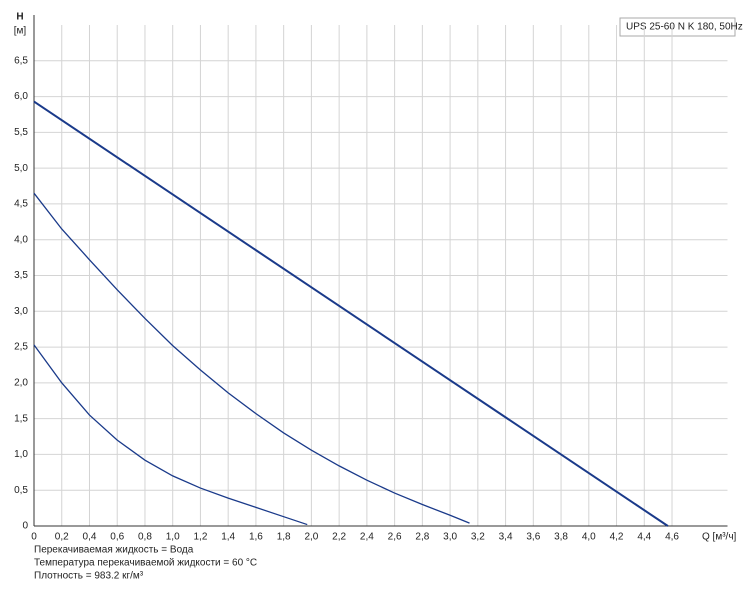  Describe the element at coordinates (719, 537) in the screenshot. I see `x-axis-label: Q [м³/ч]` at that location.